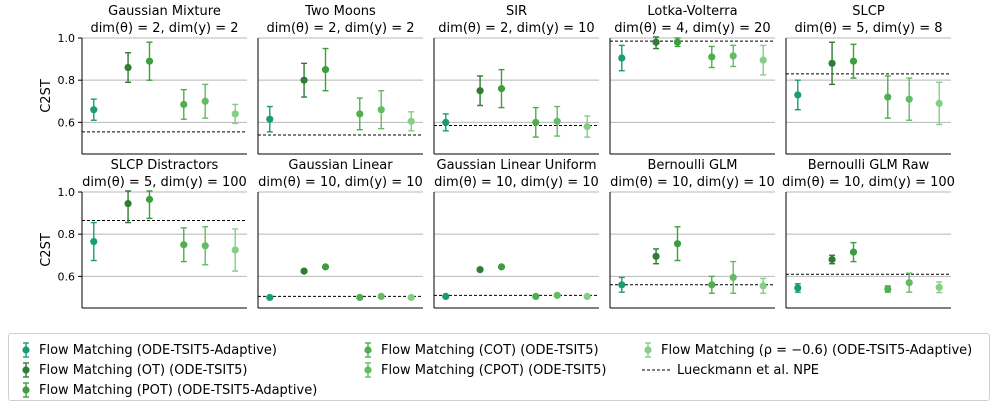 Image resolution: width=996 pixels, height=411 pixels. Describe the element at coordinates (340, 165) in the screenshot. I see `panel-title: Gaussian Linear` at that location.